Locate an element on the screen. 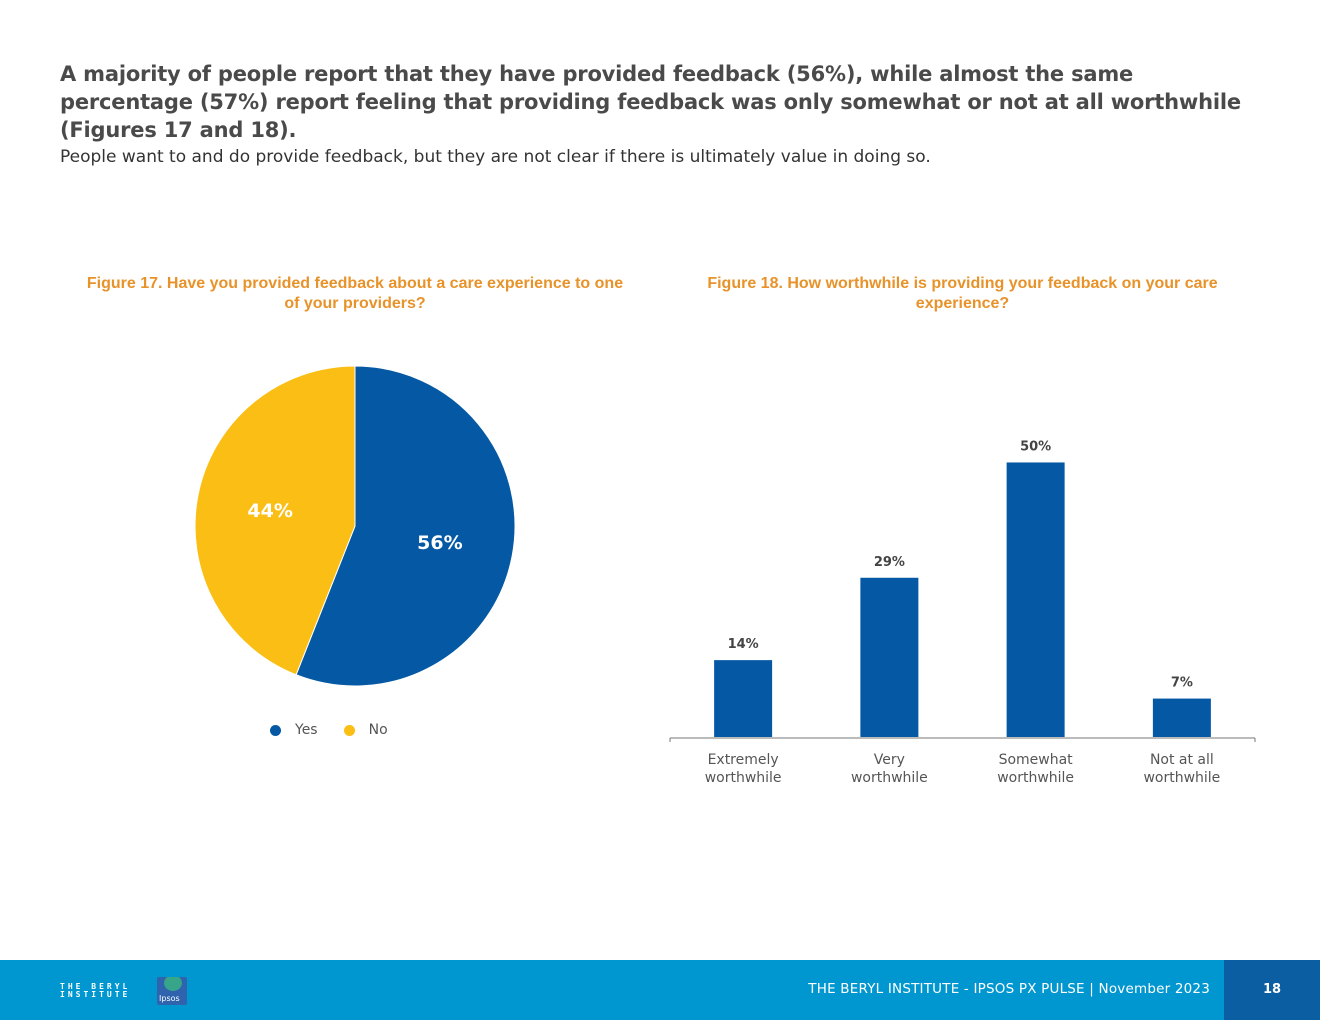 This screenshot has width=1320, height=1020. legend-item-no: No is located at coordinates (365, 730).